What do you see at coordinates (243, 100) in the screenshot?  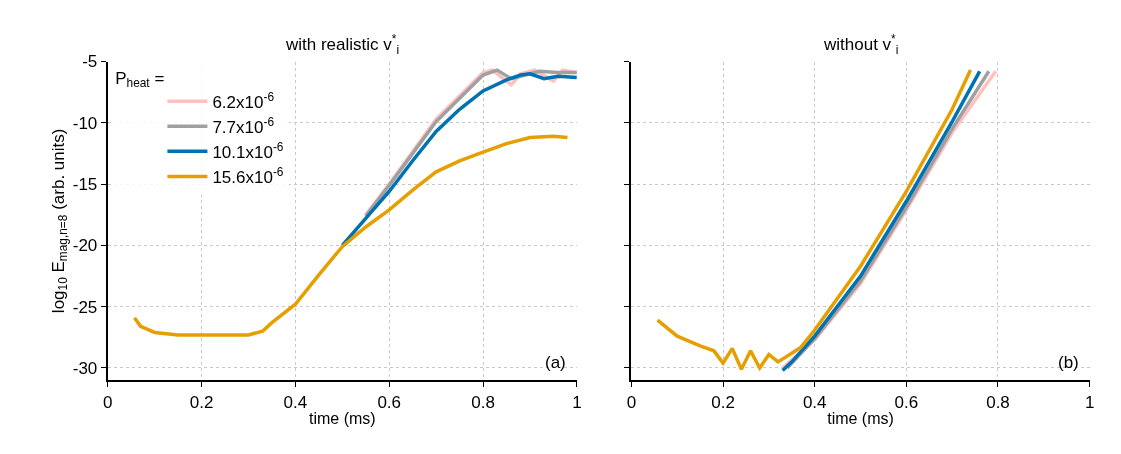 I see `legend-label: 6.2x10$^{-6}$` at bounding box center [243, 100].